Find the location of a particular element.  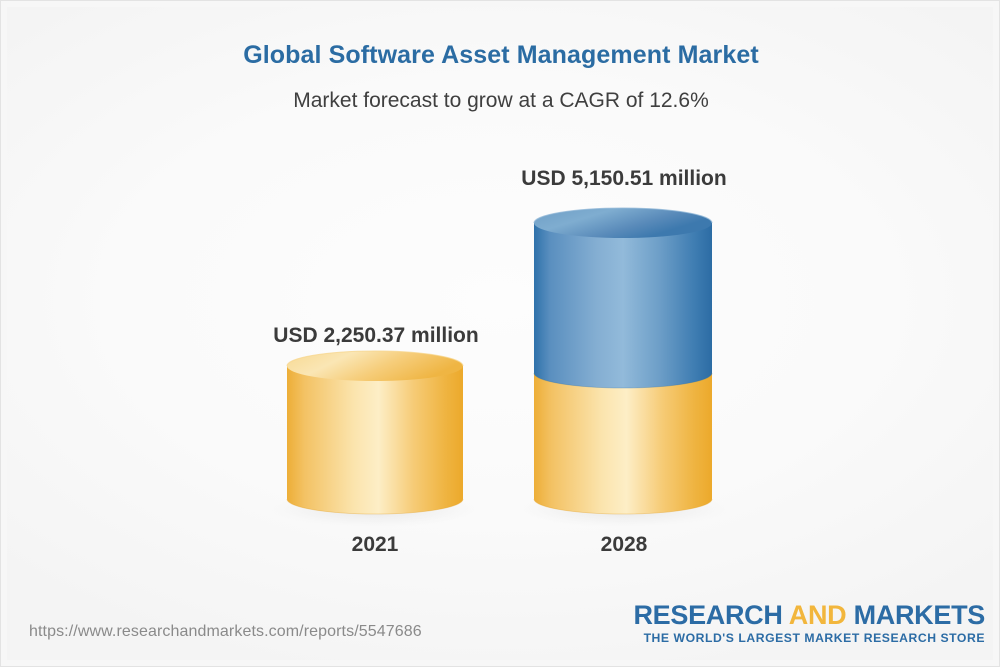

value-label-2028: USD 5,150.51 million is located at coordinates (624, 178).